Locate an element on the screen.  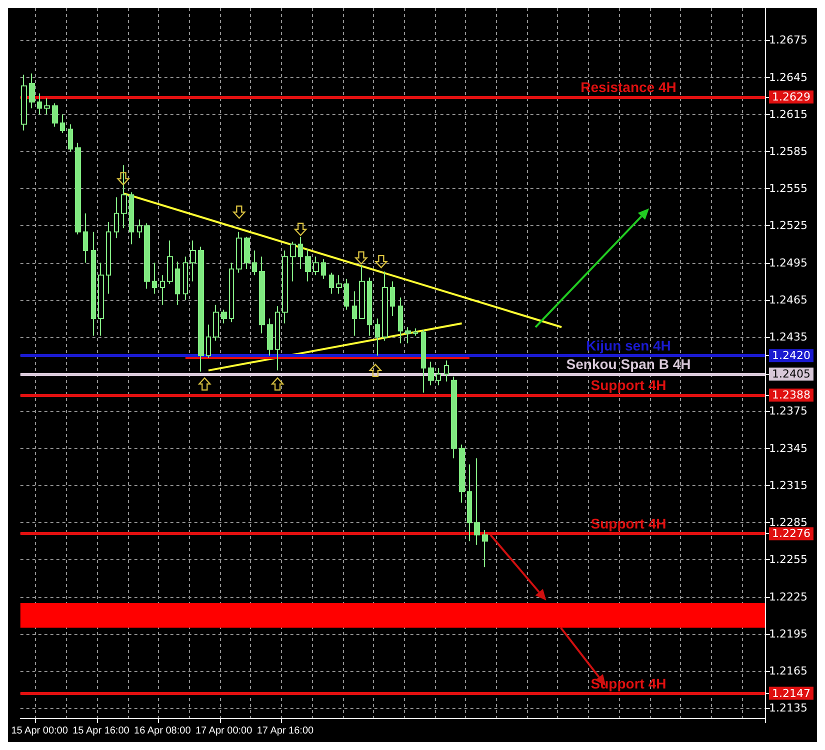
y-tick-label: 1.2495 is located at coordinates (788, 263).